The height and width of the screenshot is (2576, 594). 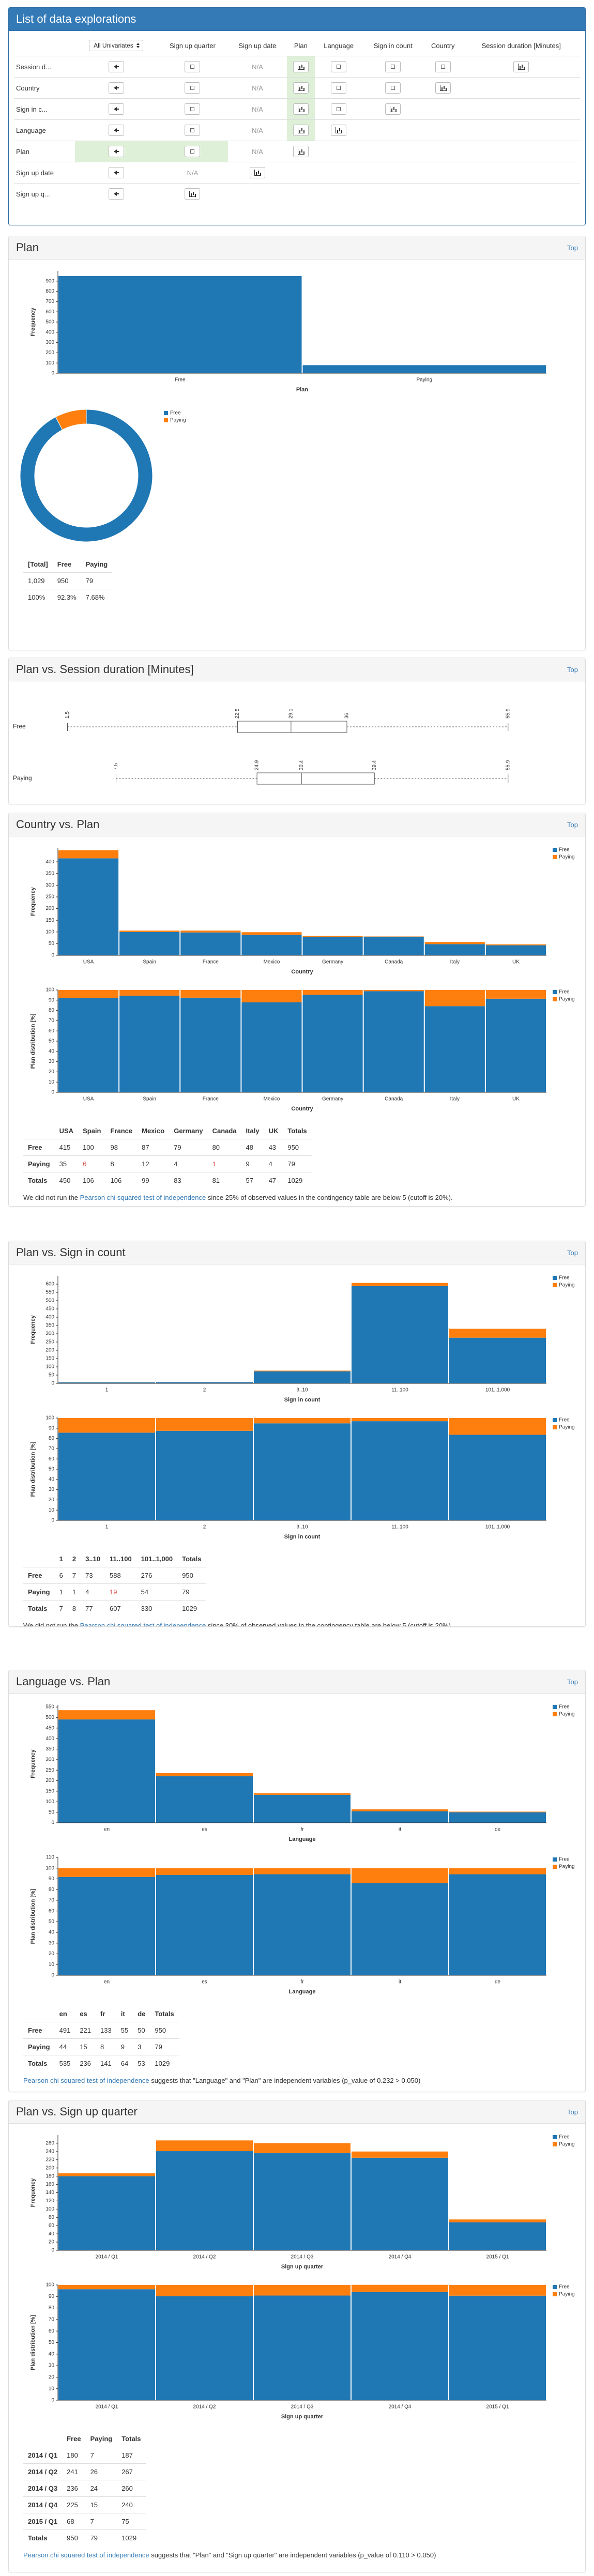 What do you see at coordinates (205, 2257) in the screenshot?
I see `x-tick-label: 2014 / Q2` at bounding box center [205, 2257].